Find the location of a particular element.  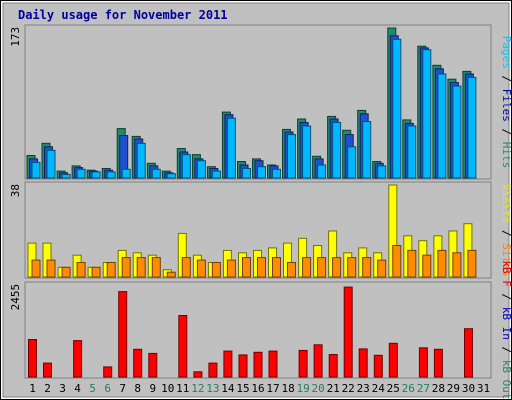

legend-entry: Visits is located at coordinates (506, 204).